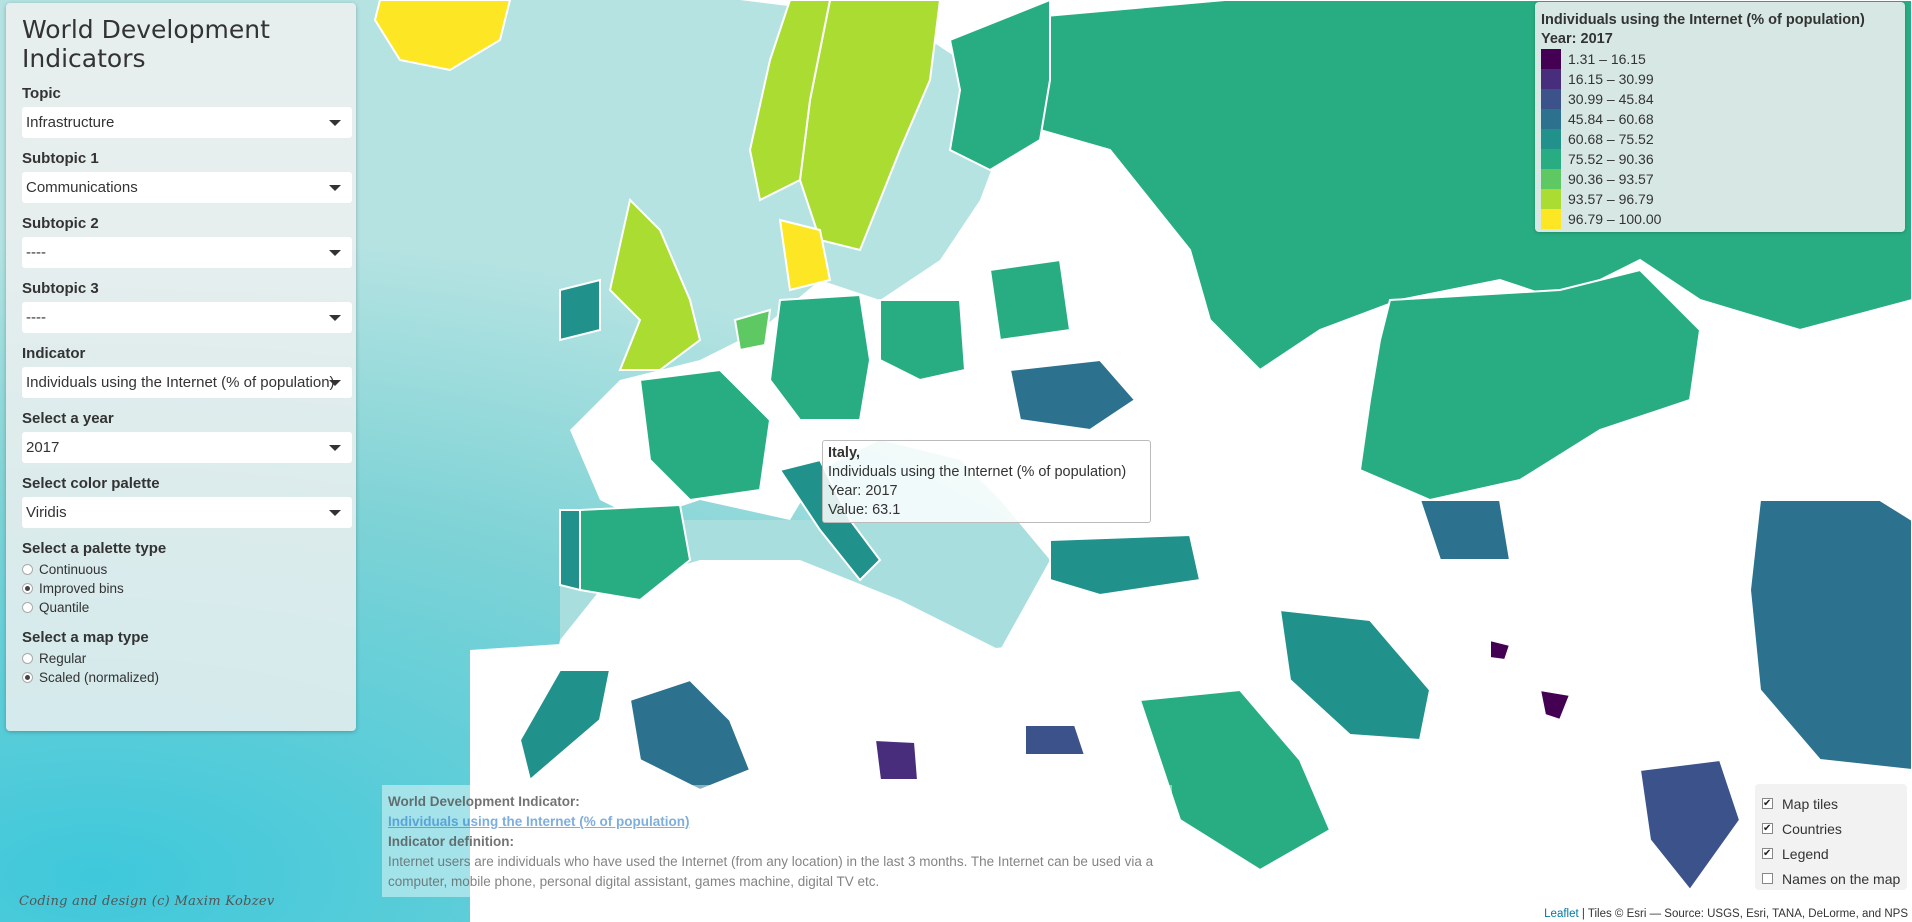 This screenshot has width=1912, height=922. Describe the element at coordinates (451, 841) in the screenshot. I see `definition-heading: Indicator definition:` at that location.